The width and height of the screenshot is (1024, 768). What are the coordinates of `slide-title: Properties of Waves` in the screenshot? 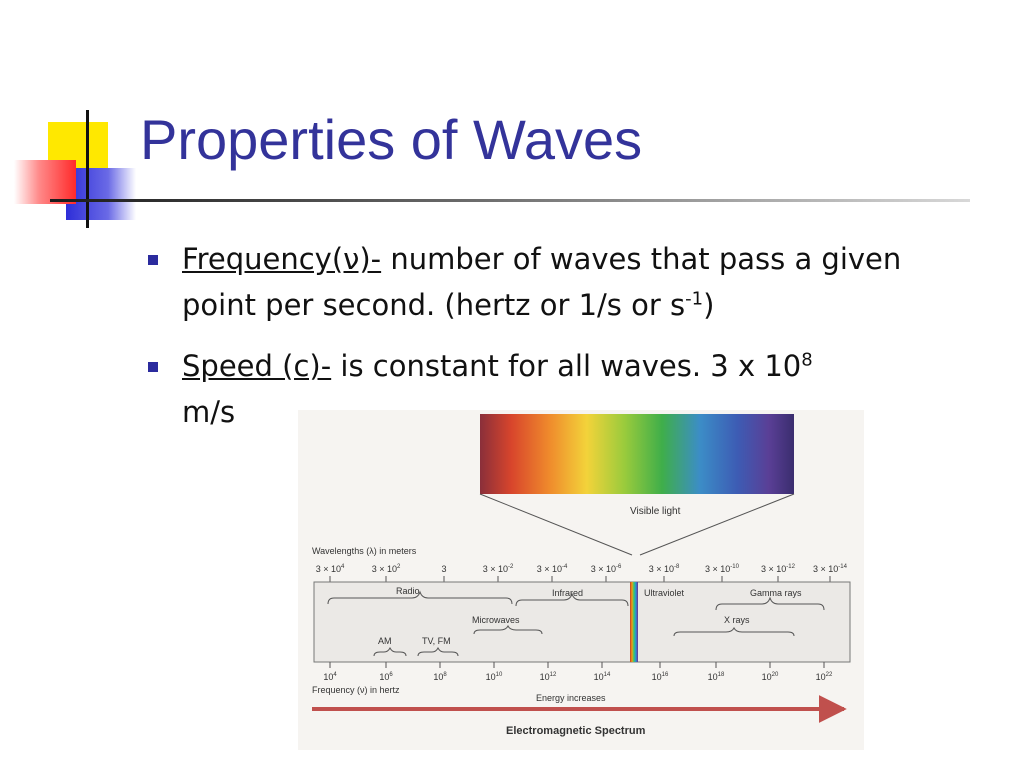 It's located at (391, 139).